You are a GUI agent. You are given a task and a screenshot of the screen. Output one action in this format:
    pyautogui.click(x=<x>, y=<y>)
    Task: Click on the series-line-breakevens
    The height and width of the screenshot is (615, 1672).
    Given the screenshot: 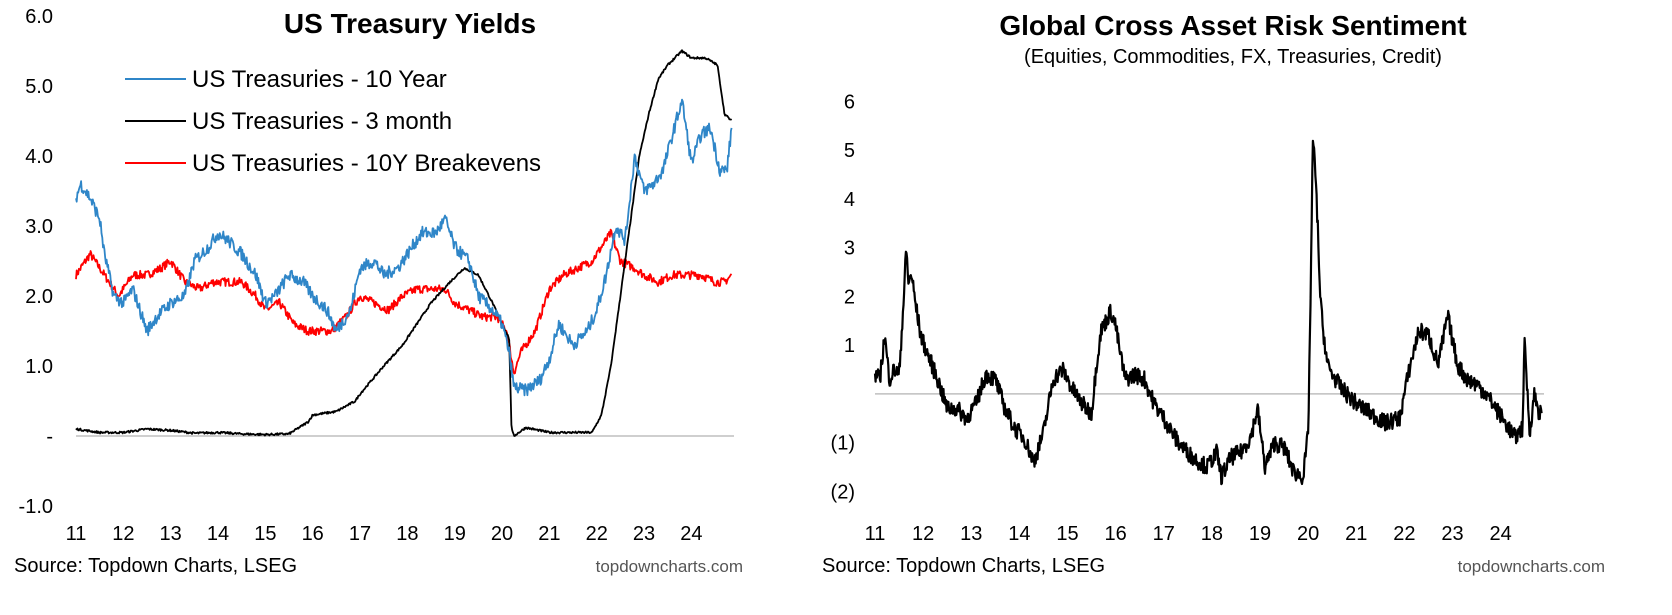 What is the action you would take?
    pyautogui.click(x=404, y=301)
    